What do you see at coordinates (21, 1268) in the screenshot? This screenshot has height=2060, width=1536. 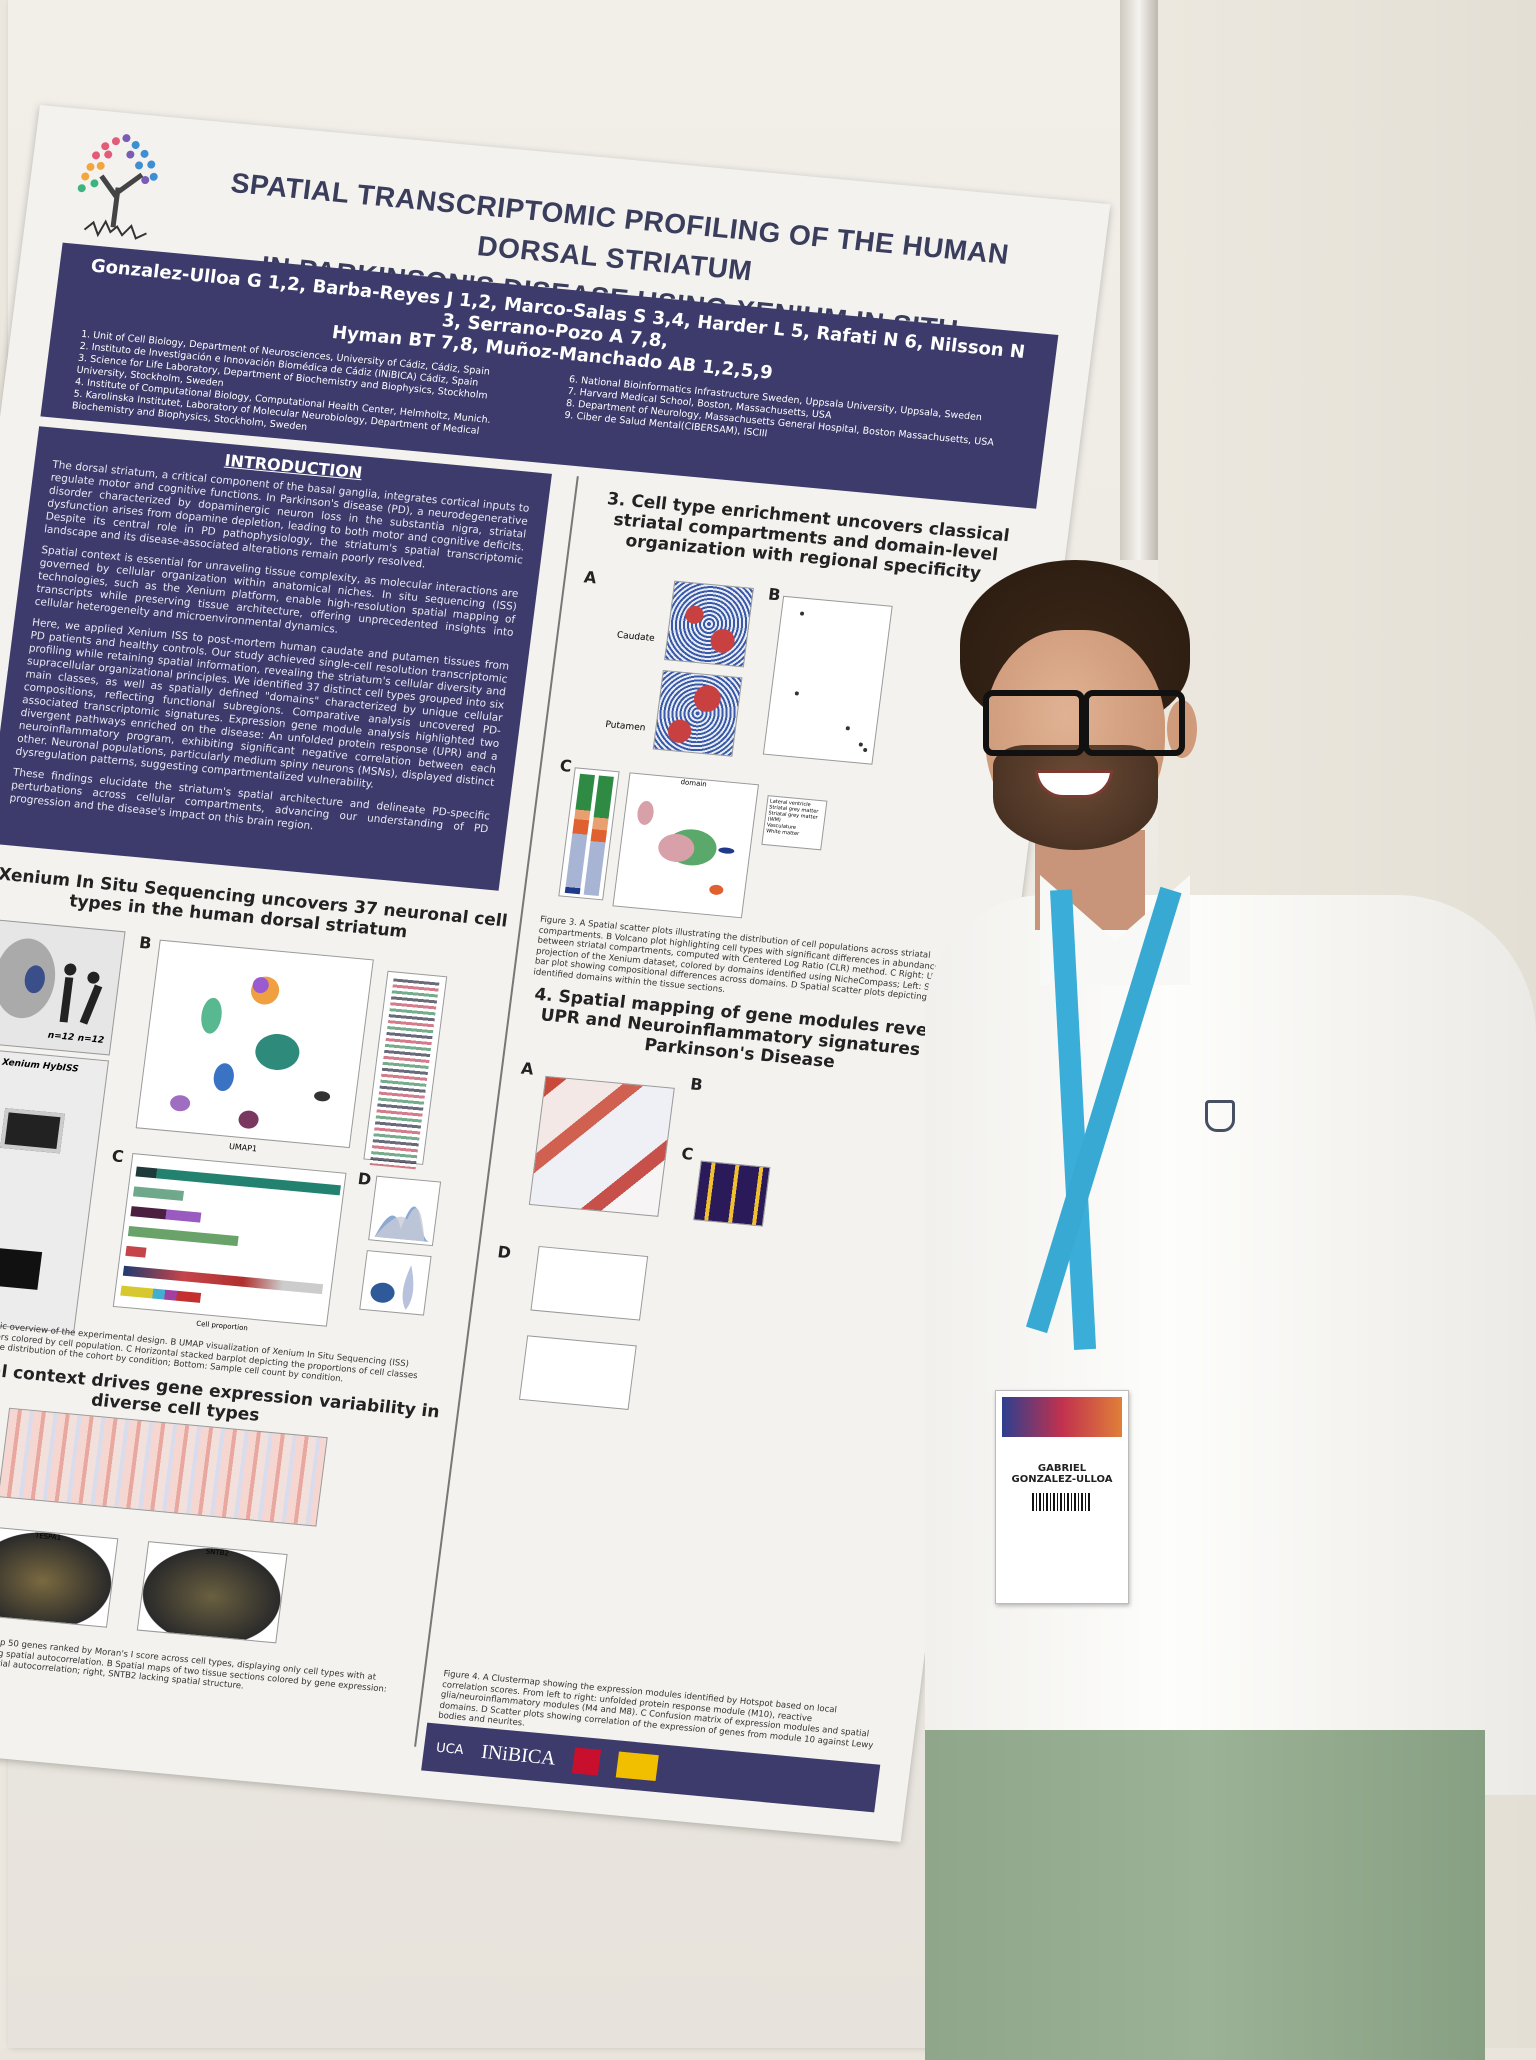 I see `monitor-icon` at bounding box center [21, 1268].